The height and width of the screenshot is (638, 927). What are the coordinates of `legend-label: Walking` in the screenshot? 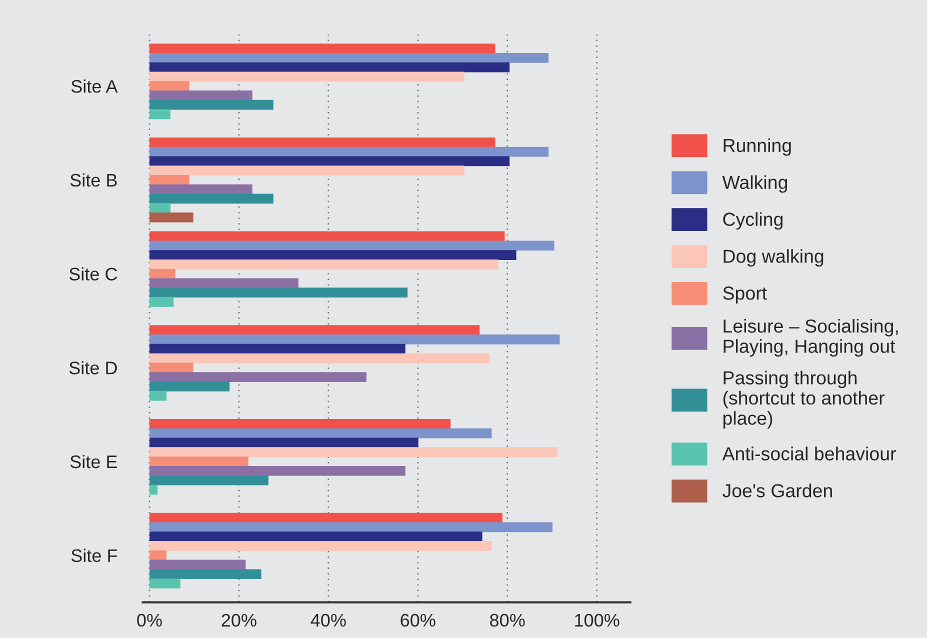 It's located at (755, 184).